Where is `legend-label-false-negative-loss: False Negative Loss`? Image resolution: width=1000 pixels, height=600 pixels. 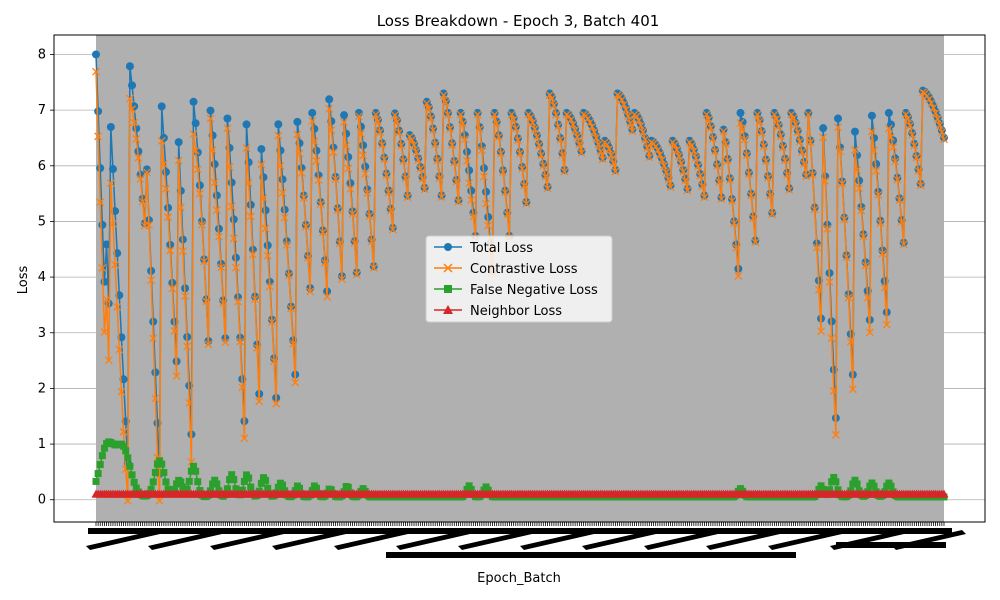
legend-label-false-negative-loss: False Negative Loss is located at coordinates (534, 290).